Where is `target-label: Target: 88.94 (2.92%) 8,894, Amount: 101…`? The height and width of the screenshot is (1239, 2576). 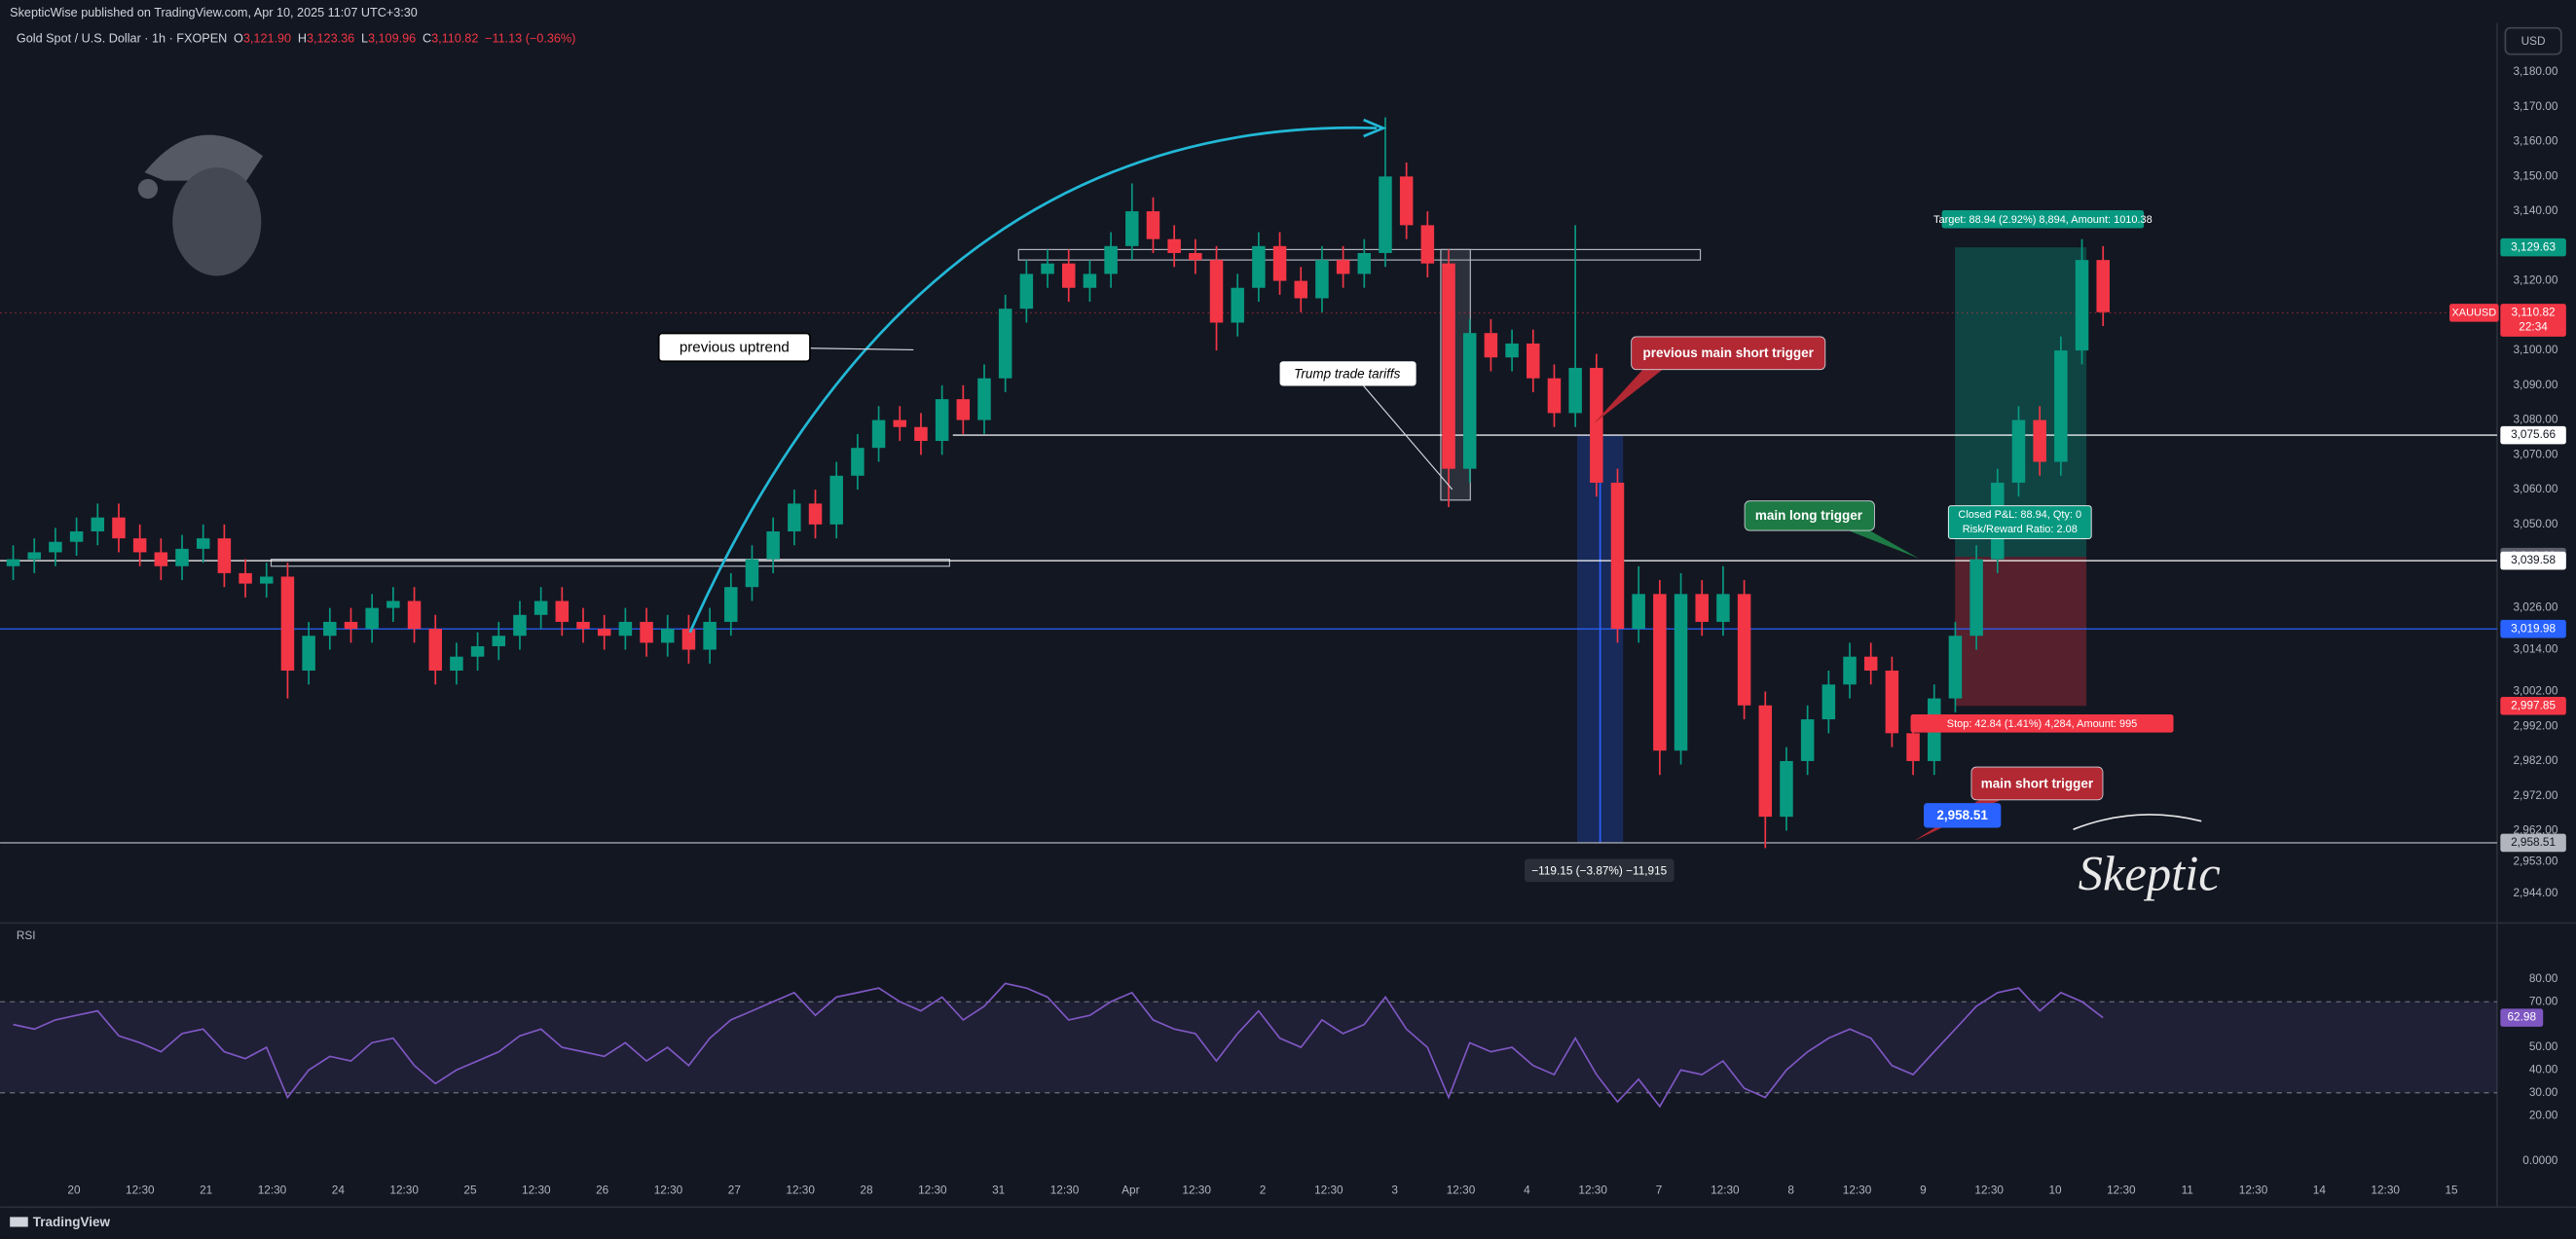 target-label: Target: 88.94 (2.92%) 8,894, Amount: 101… is located at coordinates (2043, 220).